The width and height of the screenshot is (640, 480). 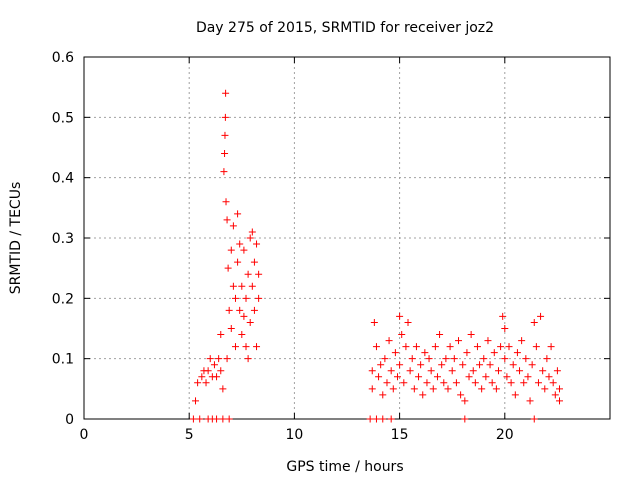 What do you see at coordinates (189, 435) in the screenshot?
I see `x-tick-label: 5` at bounding box center [189, 435].